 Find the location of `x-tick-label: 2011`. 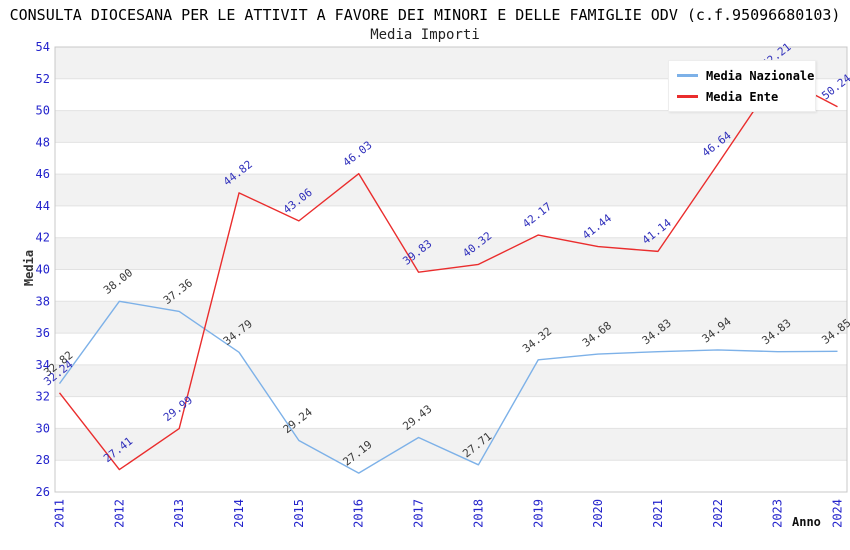

x-tick-label: 2011 is located at coordinates (60, 513).